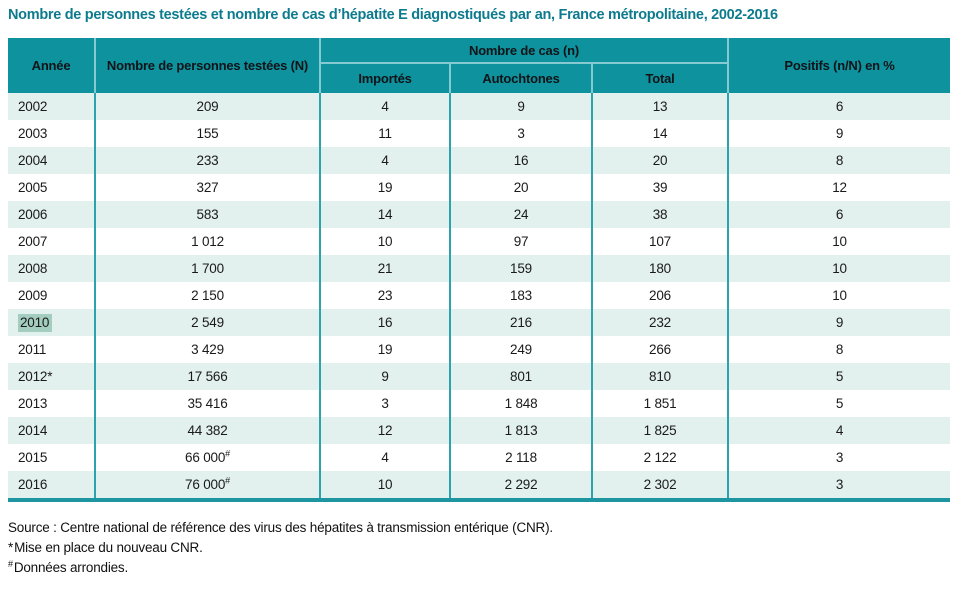  I want to click on total-cell: 810, so click(659, 376).